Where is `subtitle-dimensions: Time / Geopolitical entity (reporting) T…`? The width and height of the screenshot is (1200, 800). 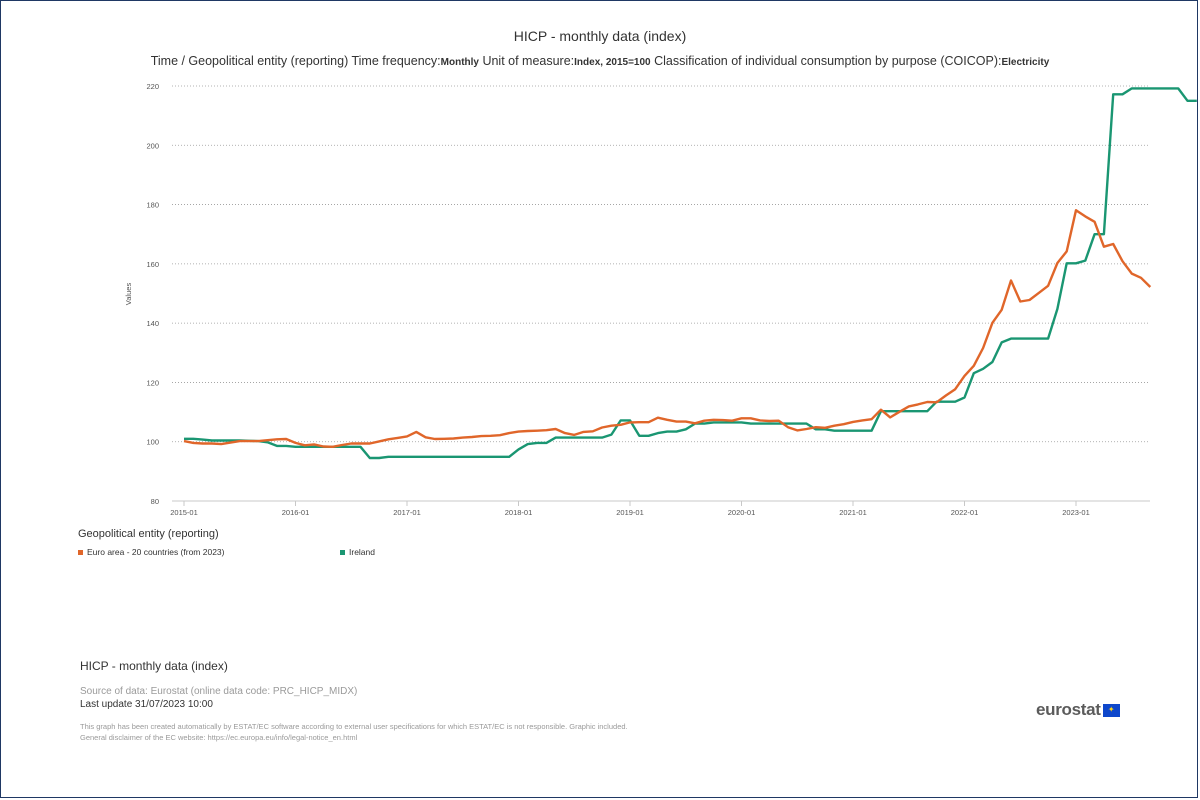 subtitle-dimensions: Time / Geopolitical entity (reporting) T… is located at coordinates (295, 61).